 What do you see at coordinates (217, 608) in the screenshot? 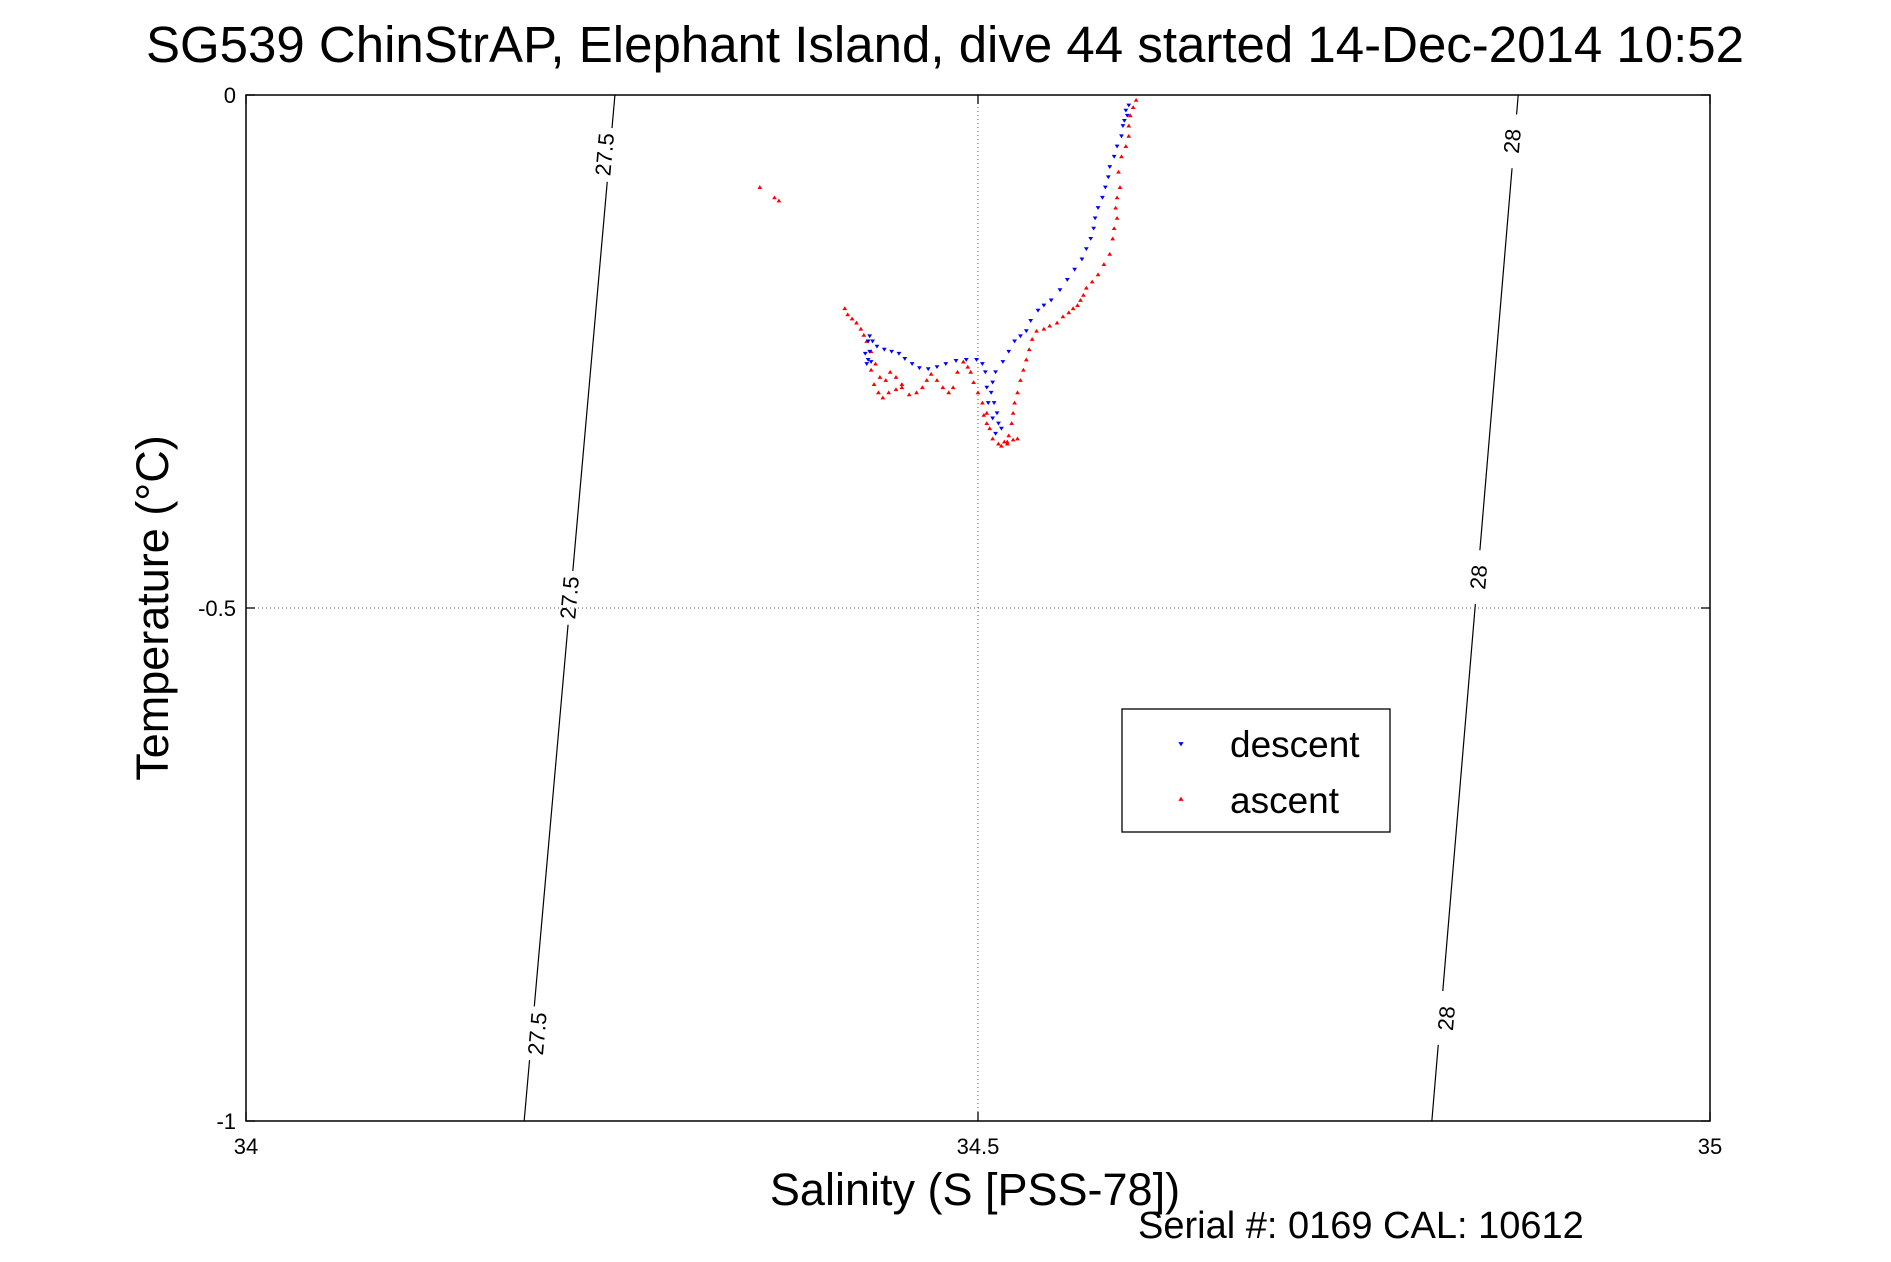
I see `y-tick-label: -0.5` at bounding box center [217, 608].